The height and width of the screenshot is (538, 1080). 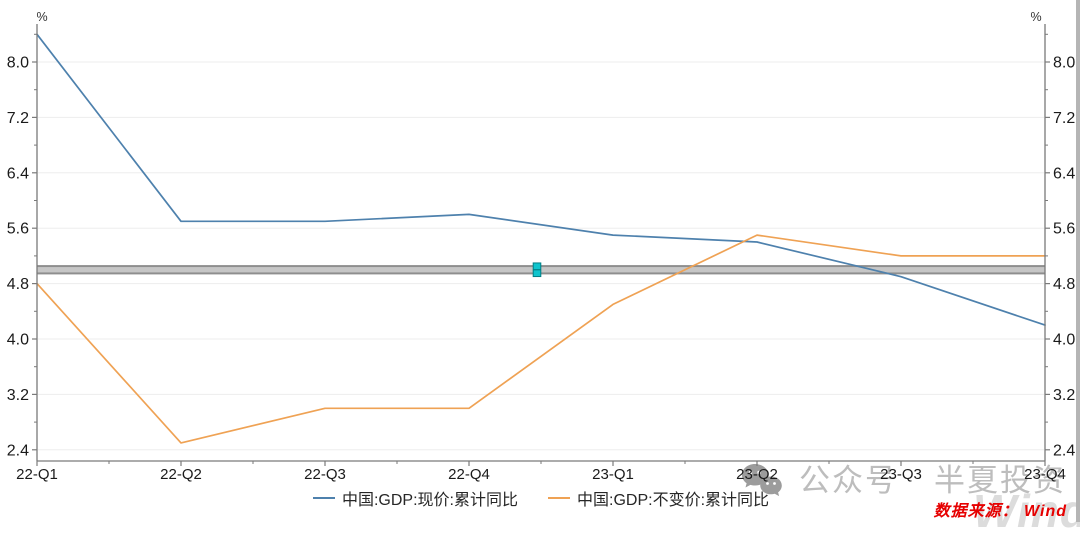 What do you see at coordinates (18, 450) in the screenshot?
I see `y-tick-label-left: 2.4` at bounding box center [18, 450].